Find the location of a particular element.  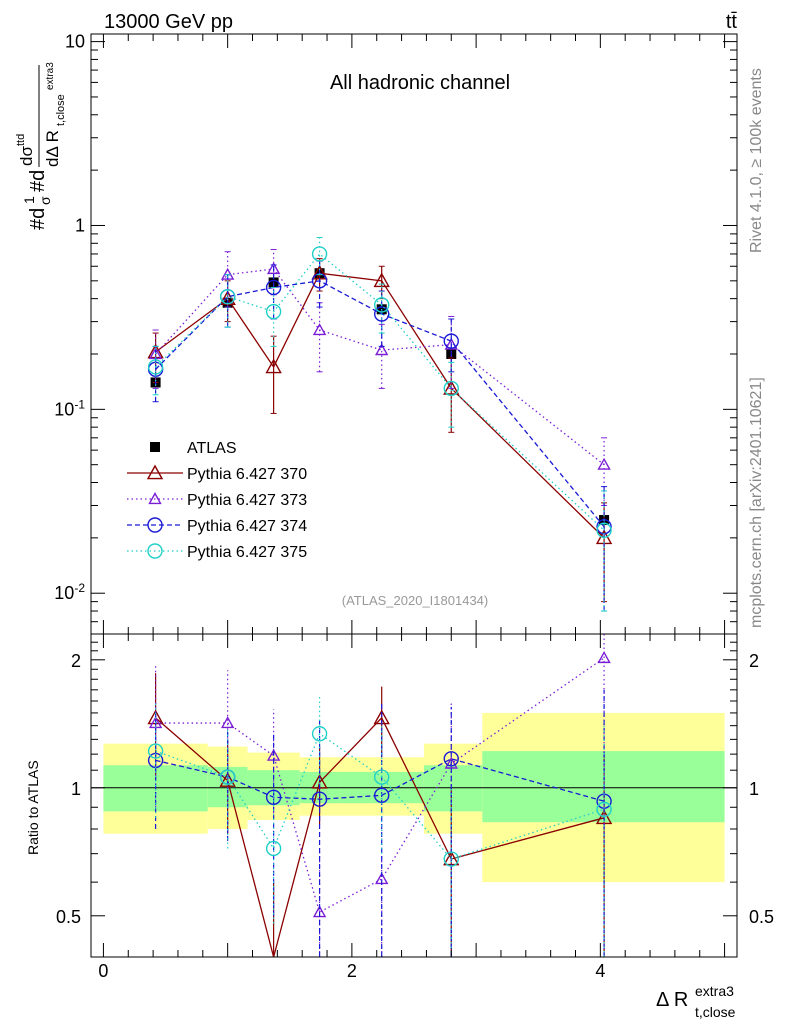

svg-text: σ is located at coordinates (45, 200).